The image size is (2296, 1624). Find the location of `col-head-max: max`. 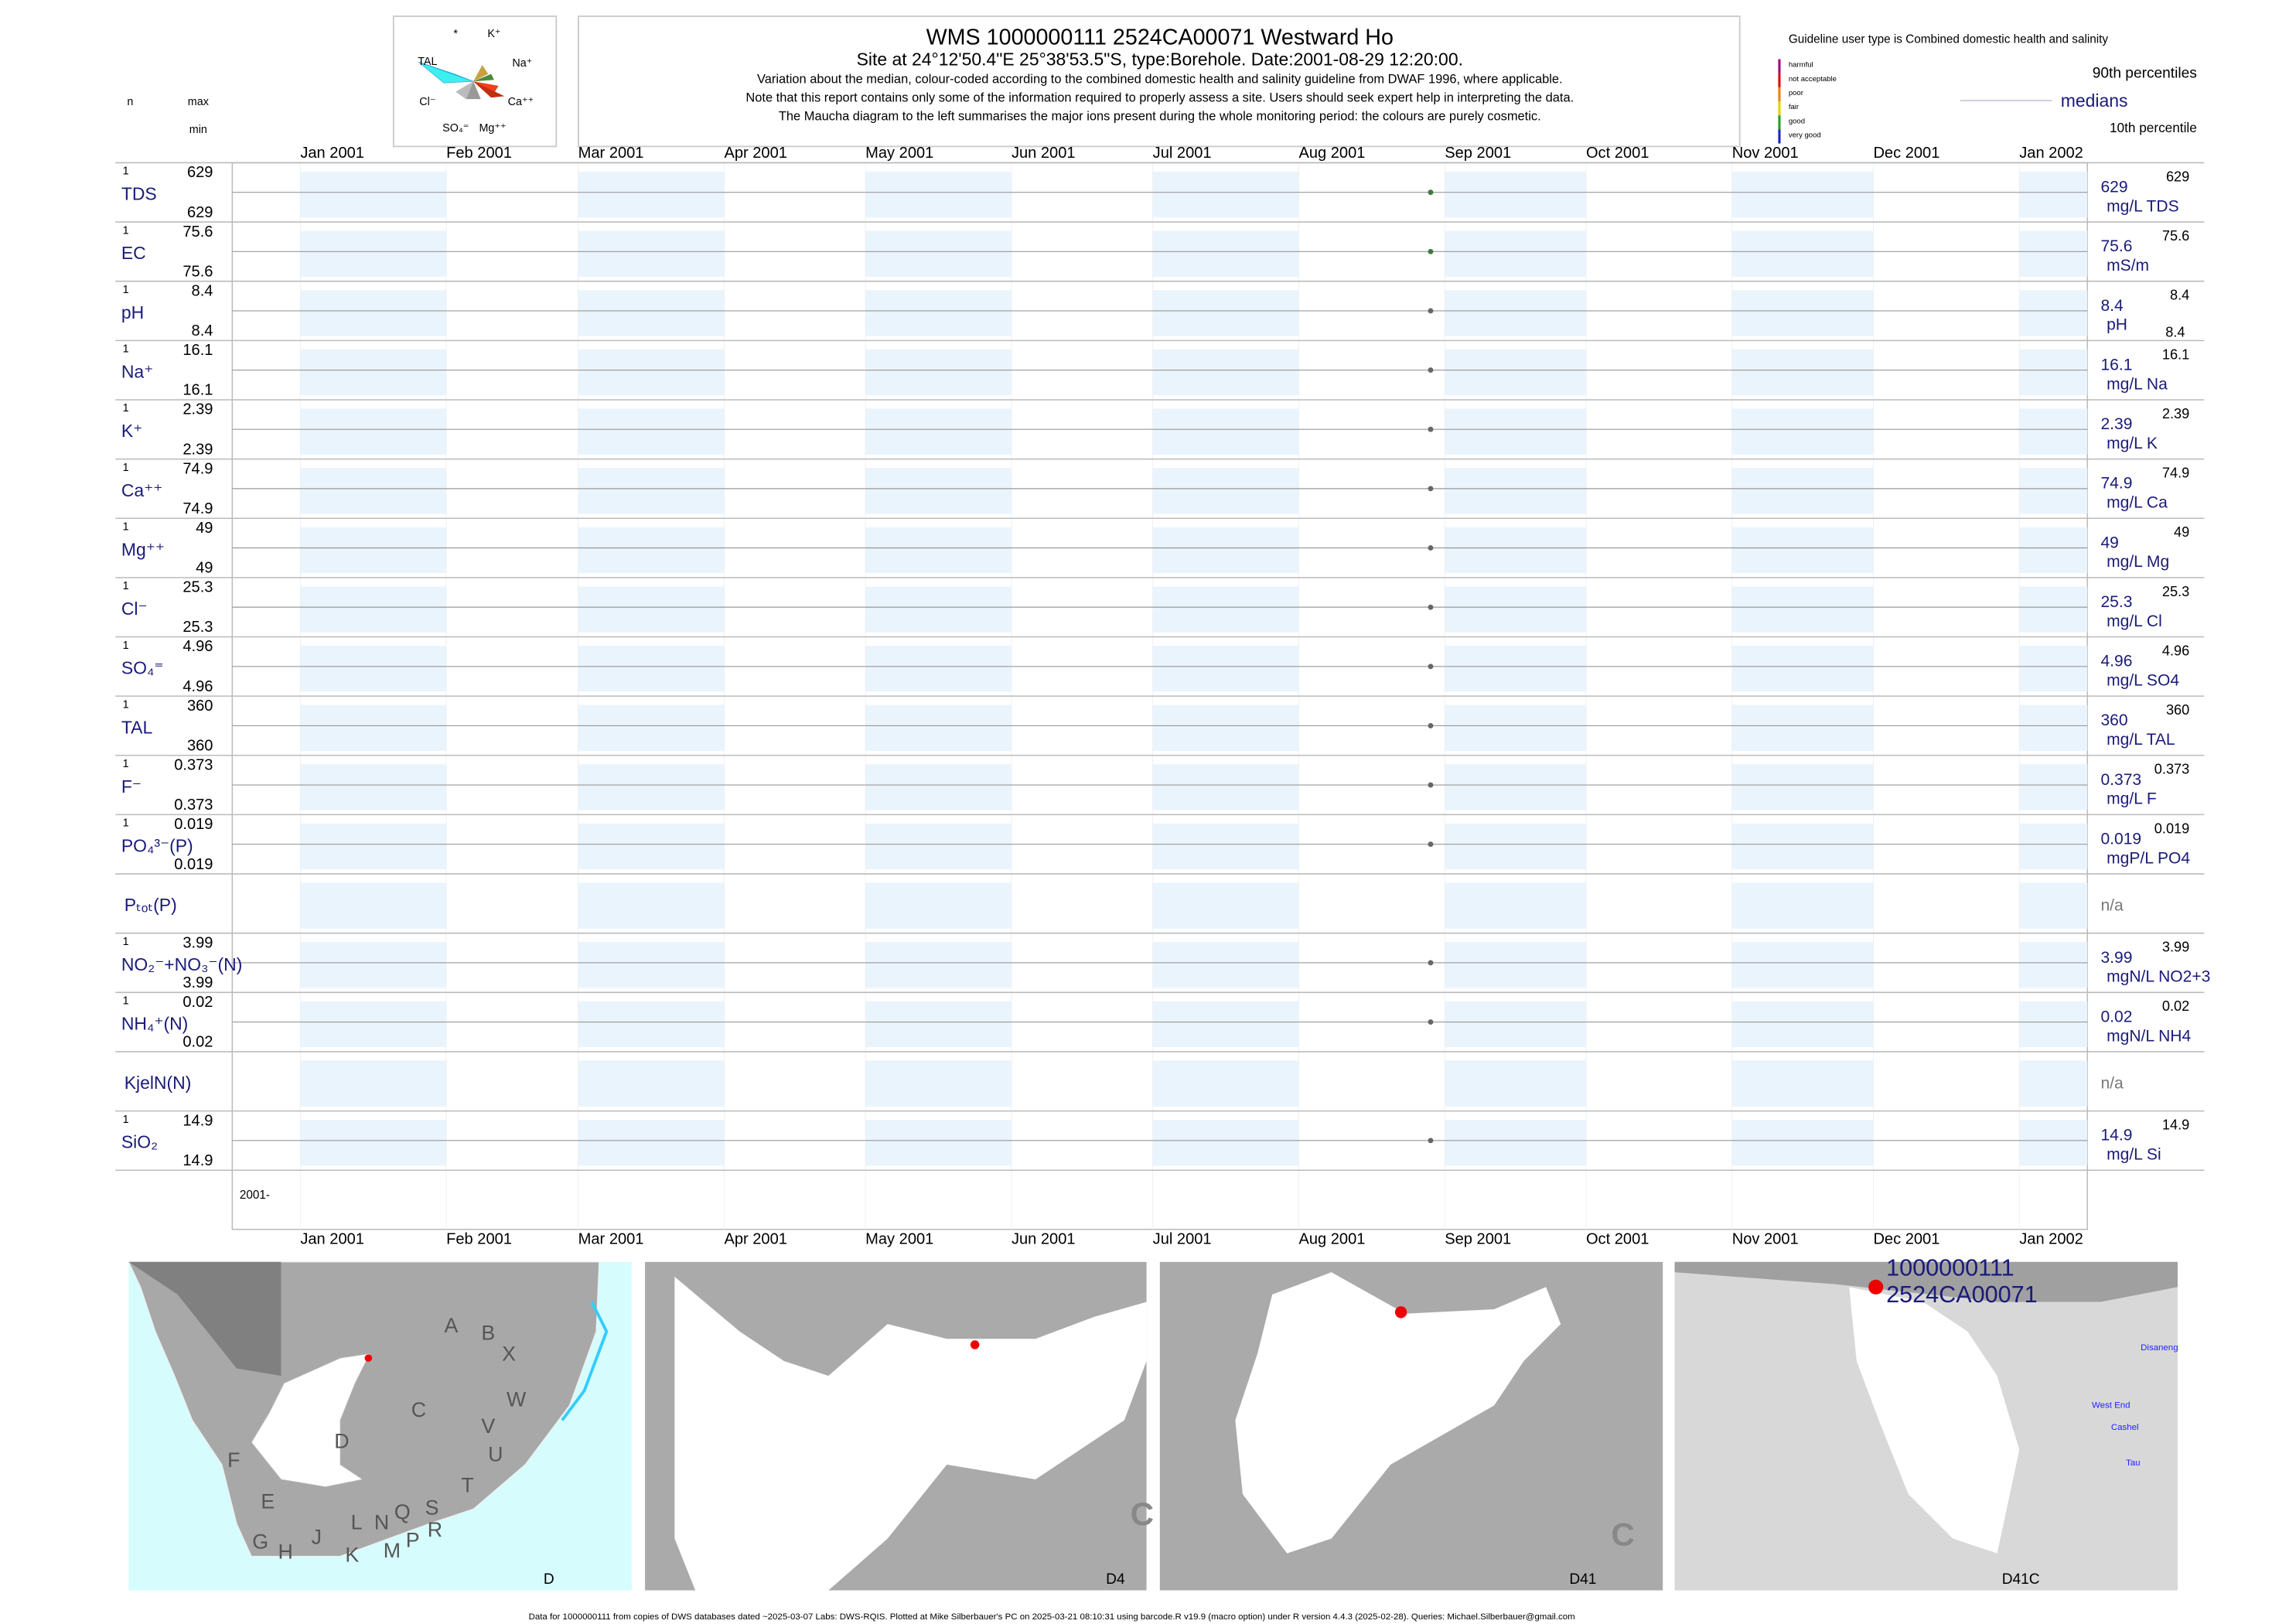

col-head-max: max is located at coordinates (199, 102).